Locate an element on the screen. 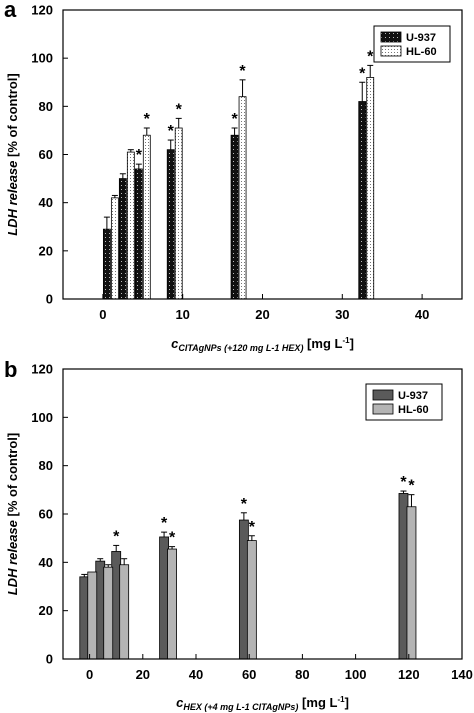 The image size is (474, 713). x-tick-label: 60 is located at coordinates (249, 674).